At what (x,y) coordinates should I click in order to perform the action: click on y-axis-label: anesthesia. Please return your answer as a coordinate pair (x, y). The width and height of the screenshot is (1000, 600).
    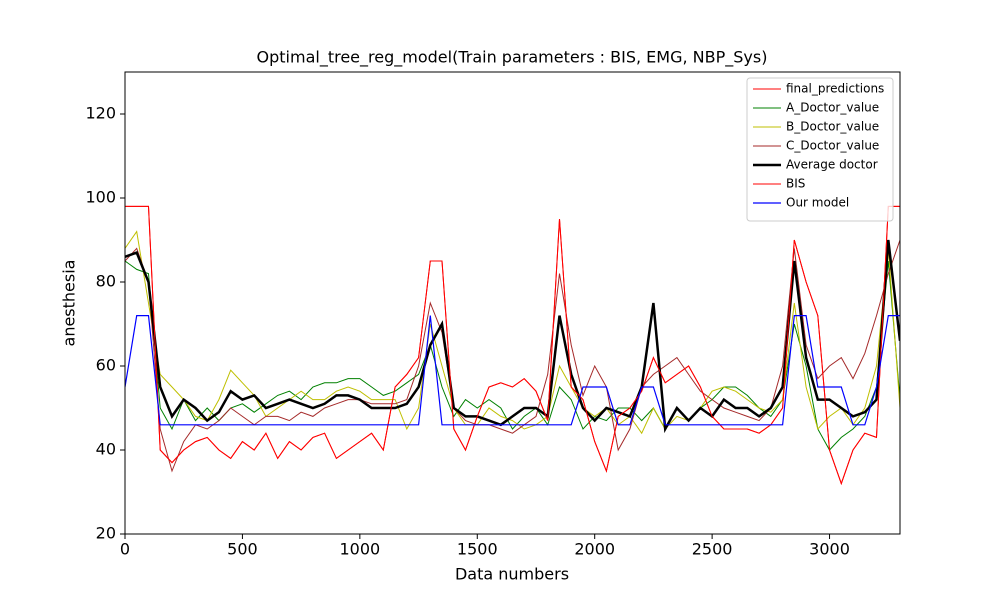
    Looking at the image, I should click on (69, 303).